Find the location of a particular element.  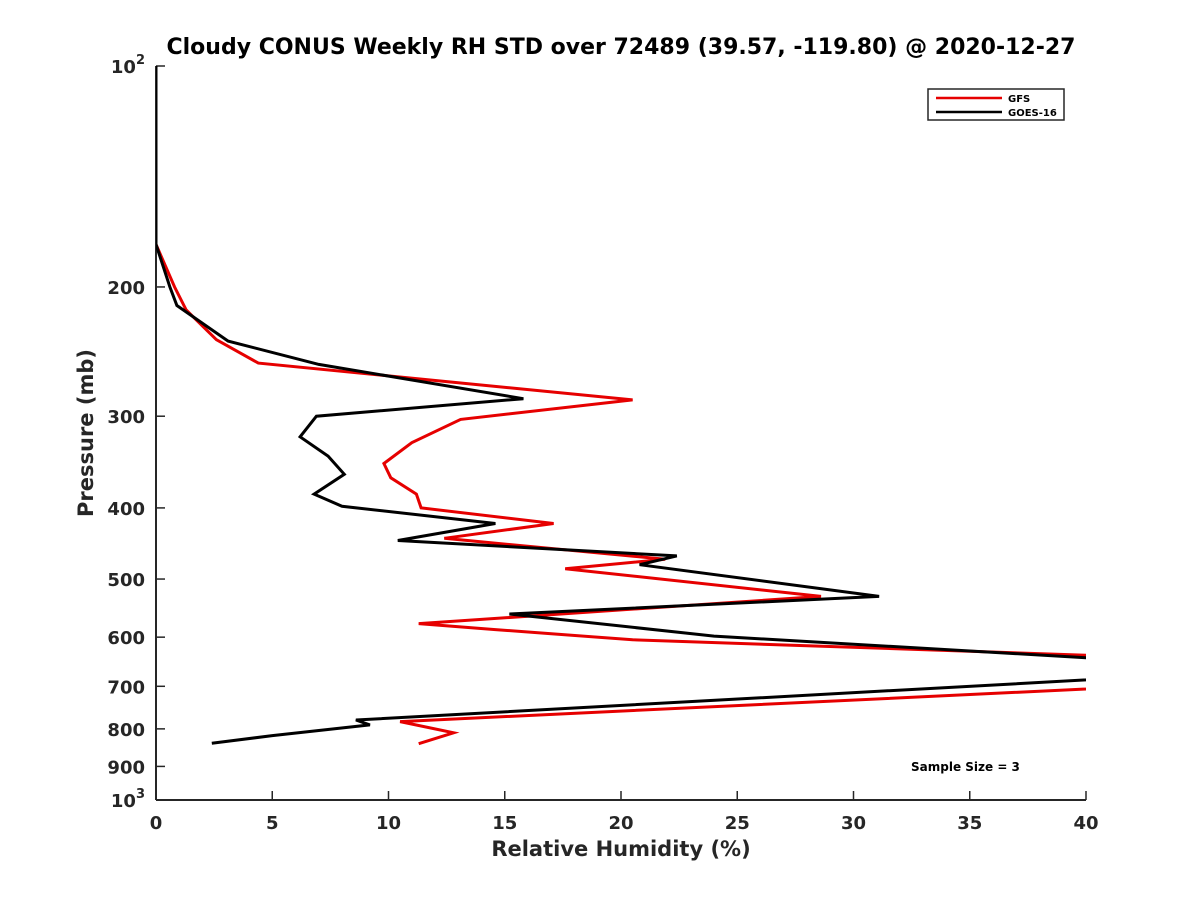

y-tick-label: 900 is located at coordinates (126, 767).